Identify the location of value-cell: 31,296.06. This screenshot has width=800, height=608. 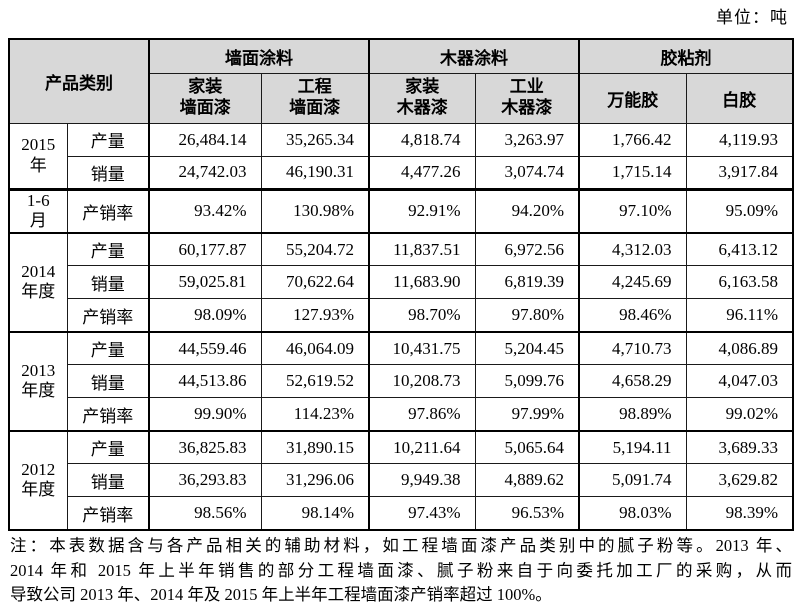
(315, 480).